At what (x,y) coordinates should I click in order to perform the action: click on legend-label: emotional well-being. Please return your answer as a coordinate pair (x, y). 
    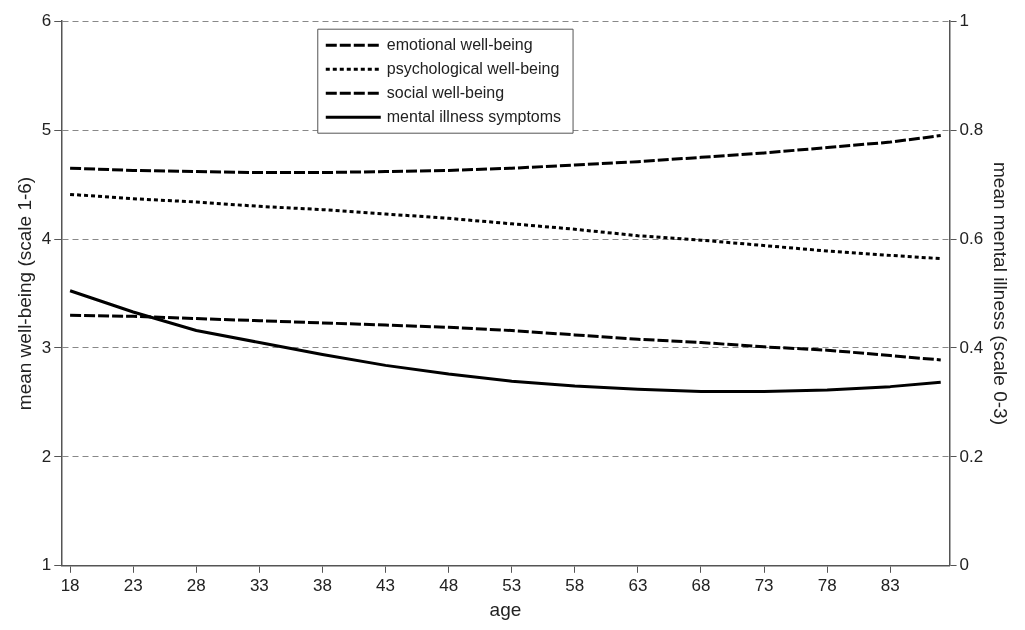
    Looking at the image, I should click on (459, 44).